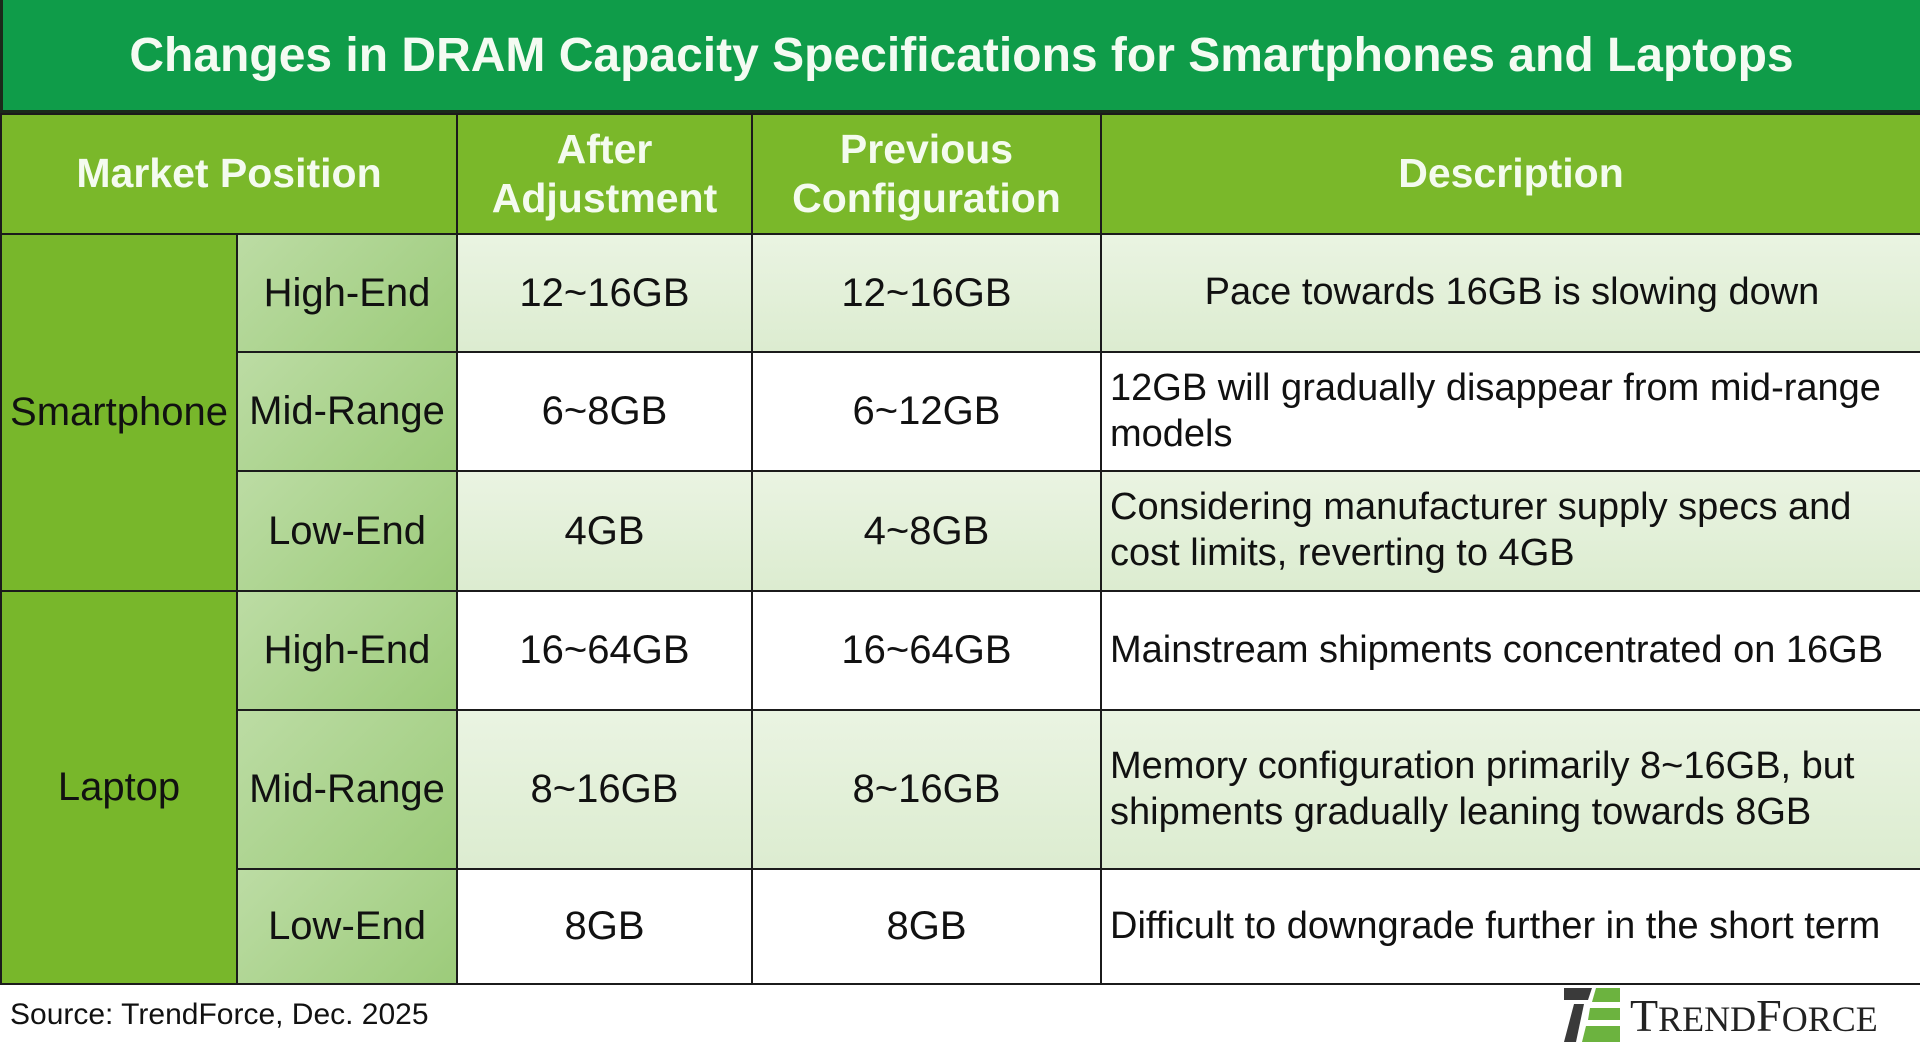 The image size is (1920, 1047). What do you see at coordinates (926, 650) in the screenshot?
I see `previous-cell: 16~64GB` at bounding box center [926, 650].